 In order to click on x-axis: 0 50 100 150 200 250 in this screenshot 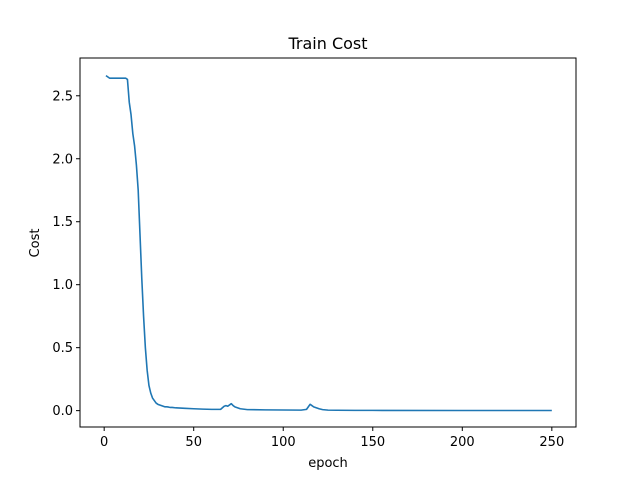, I will do `click(332, 438)`.